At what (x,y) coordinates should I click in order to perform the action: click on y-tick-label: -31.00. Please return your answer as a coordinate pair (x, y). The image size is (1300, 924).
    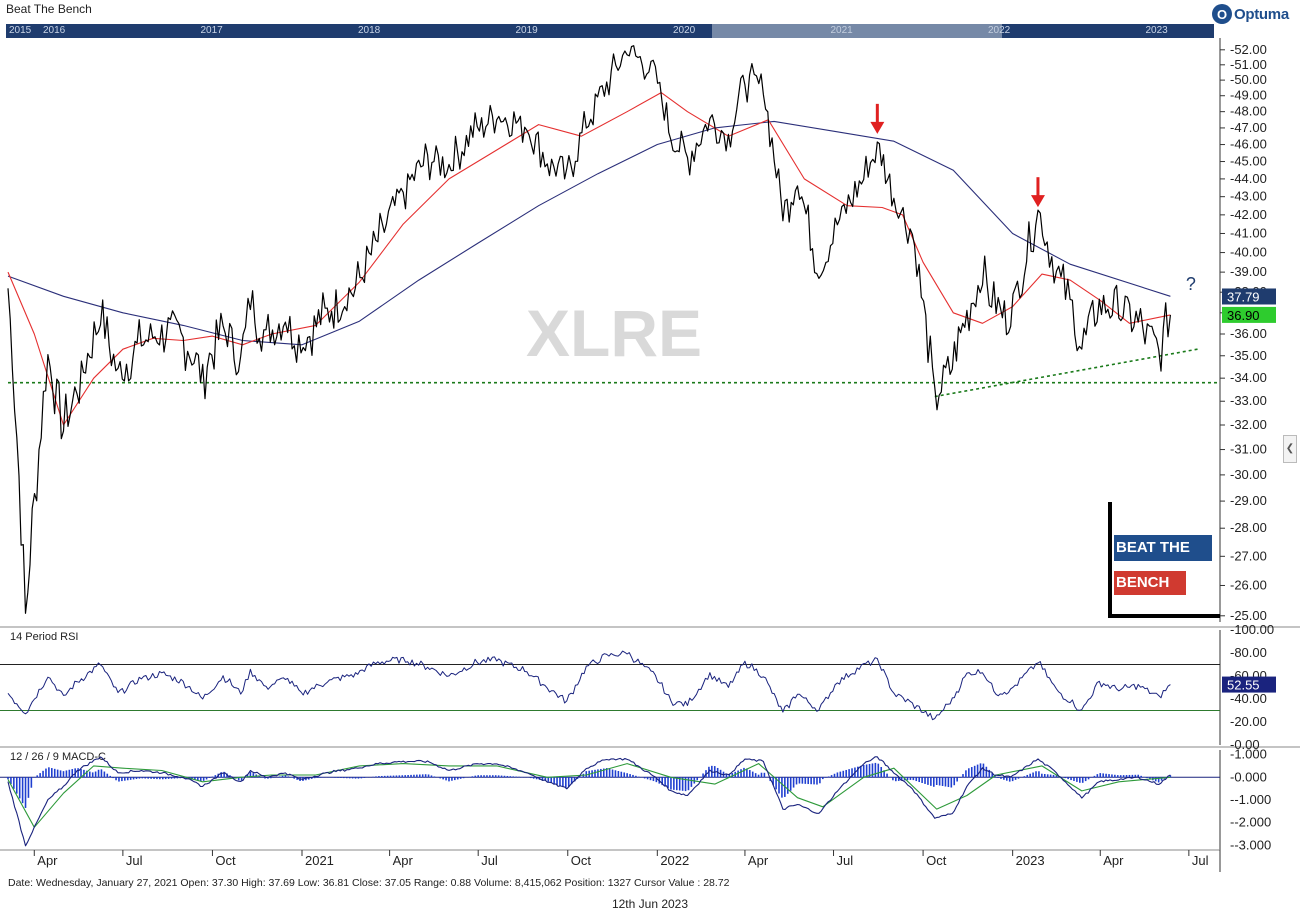
    Looking at the image, I should click on (1248, 449).